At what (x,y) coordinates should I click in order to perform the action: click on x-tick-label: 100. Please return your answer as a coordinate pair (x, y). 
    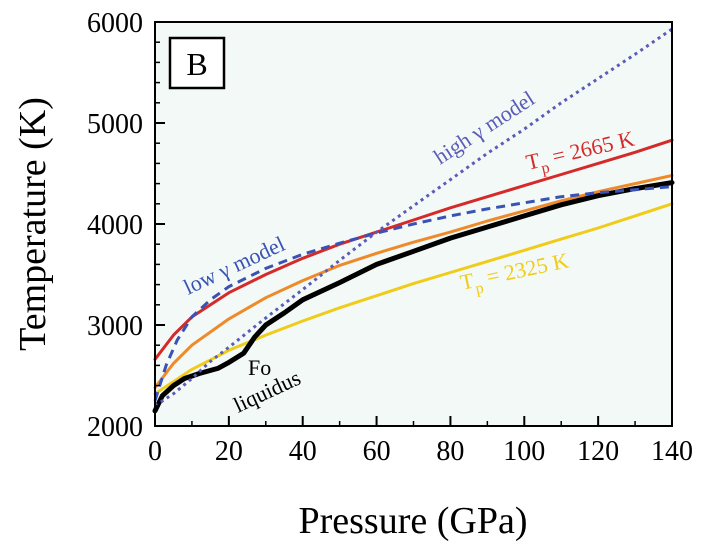
    Looking at the image, I should click on (524, 451).